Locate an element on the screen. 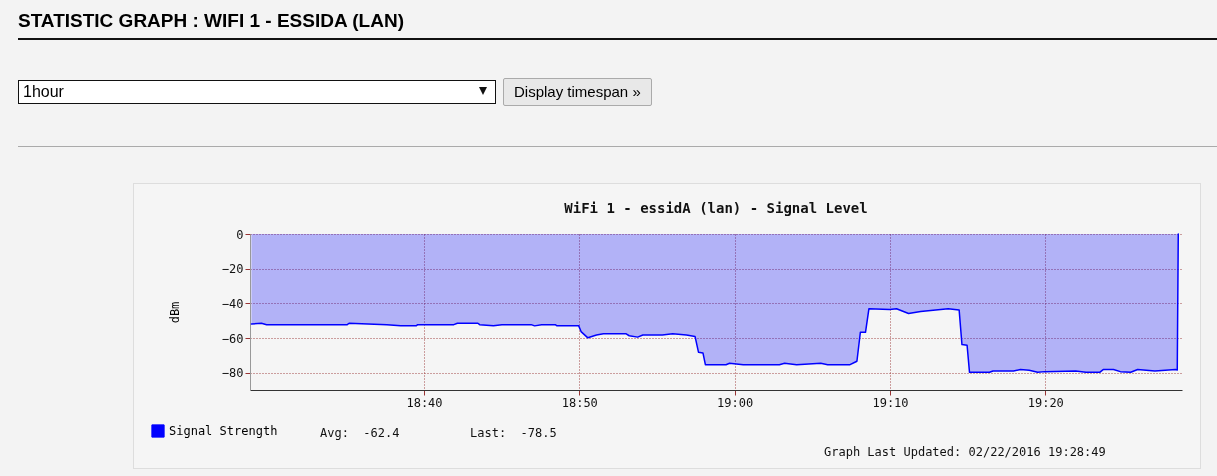 This screenshot has width=1217, height=476. x-tick-label: 18:40 is located at coordinates (424, 402).